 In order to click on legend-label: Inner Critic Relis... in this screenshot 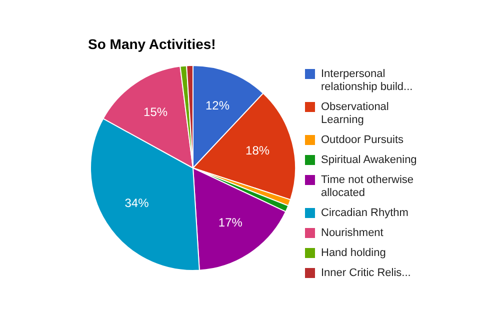, I will do `click(366, 273)`.